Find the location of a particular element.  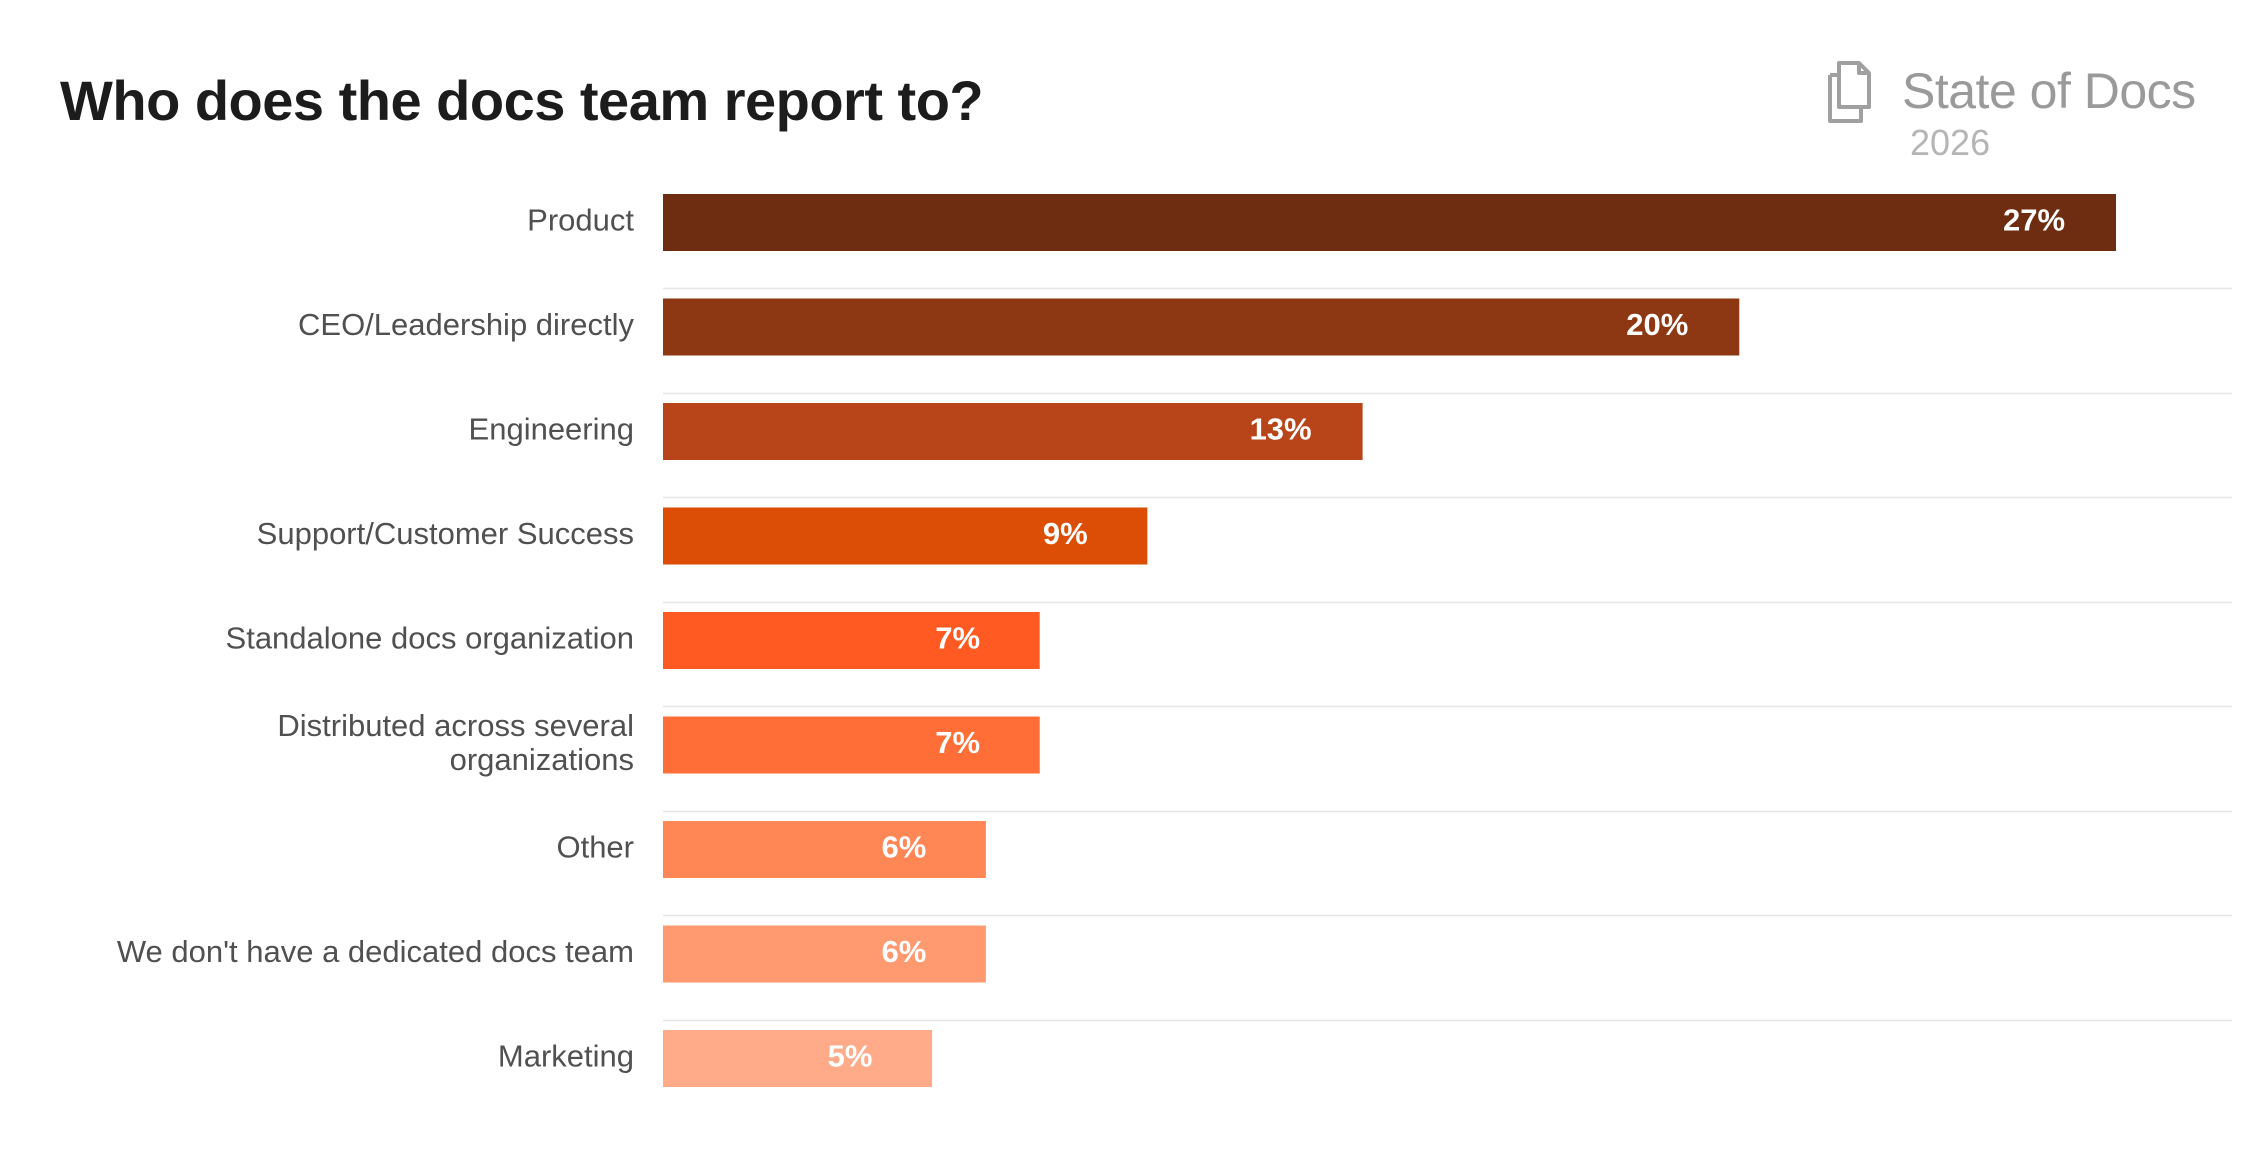

bar-value-label: 27% is located at coordinates (2034, 220).